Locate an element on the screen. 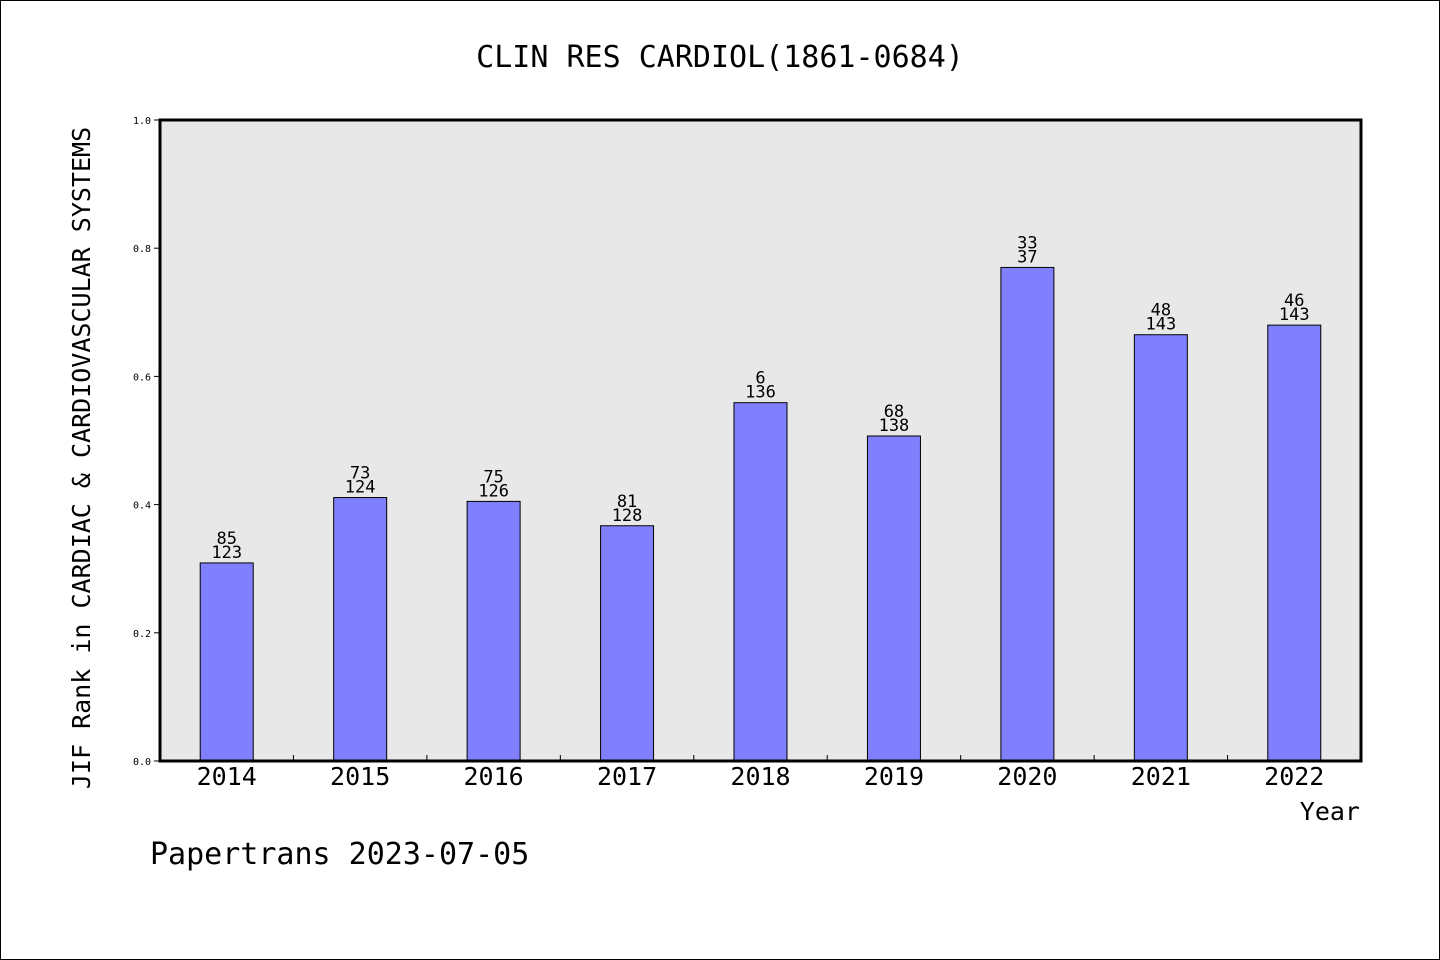  bar-2022 is located at coordinates (1294, 543).